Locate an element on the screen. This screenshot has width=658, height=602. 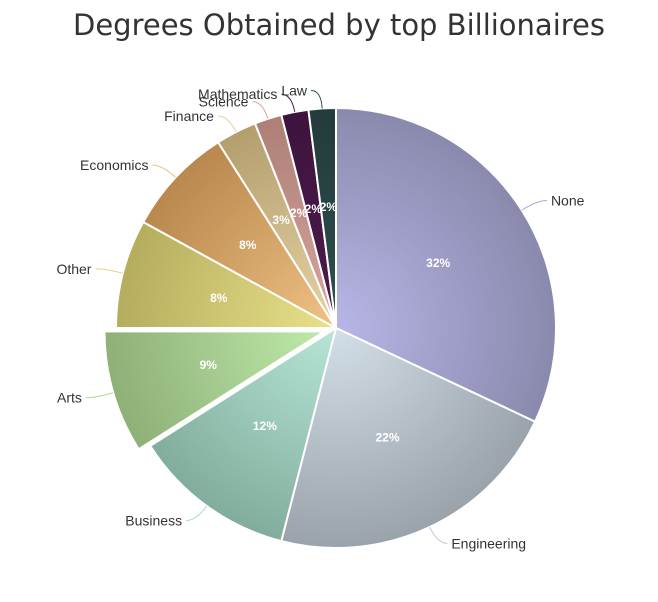
connector-finance is located at coordinates (227, 124).